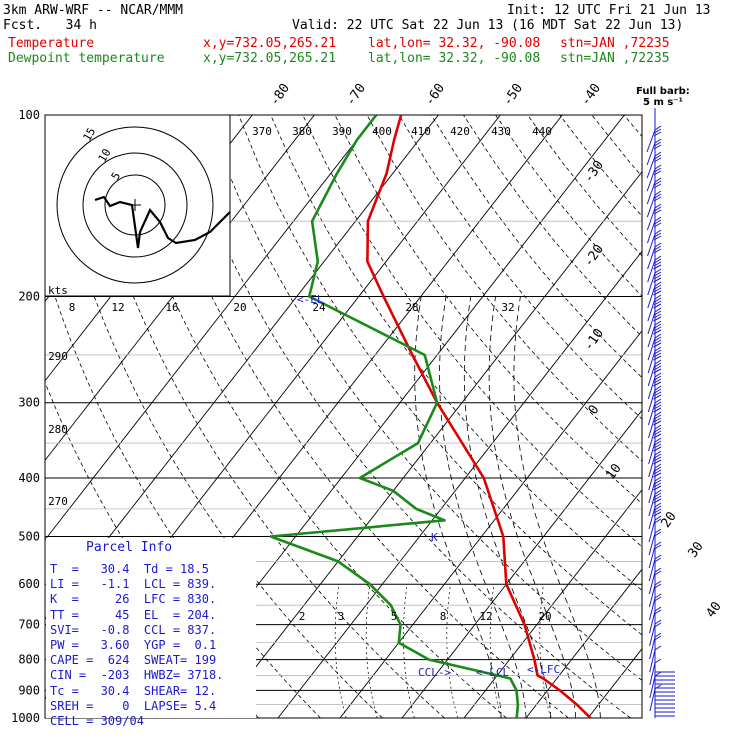  What do you see at coordinates (411, 307) in the screenshot?
I see `hodograph-speed-label: 28` at bounding box center [411, 307].